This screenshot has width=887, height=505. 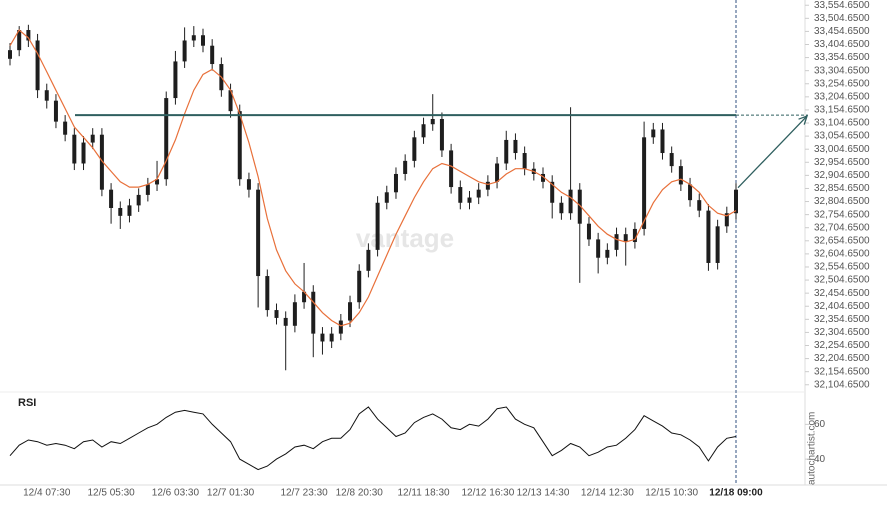 What do you see at coordinates (842, 136) in the screenshot?
I see `y-tick-label: 33,054.6500` at bounding box center [842, 136].